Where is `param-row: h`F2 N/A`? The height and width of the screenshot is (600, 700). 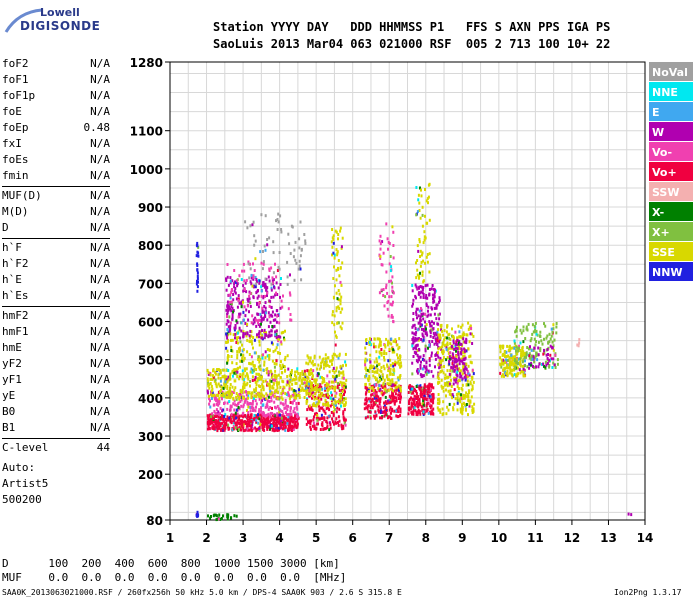
param-row: h`F2 N/A is located at coordinates (56, 264).